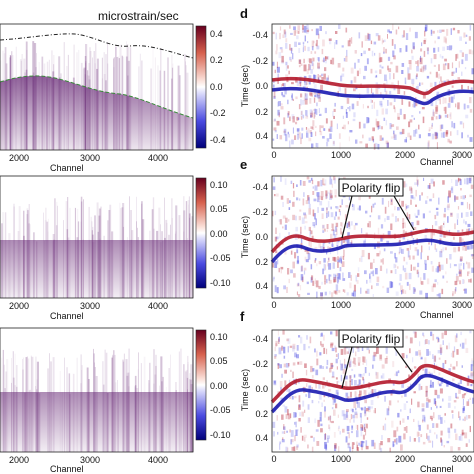 Image resolution: width=474 pixels, height=474 pixels. What do you see at coordinates (67, 316) in the screenshot?
I see `left2-xlabel: Channel` at bounding box center [67, 316].